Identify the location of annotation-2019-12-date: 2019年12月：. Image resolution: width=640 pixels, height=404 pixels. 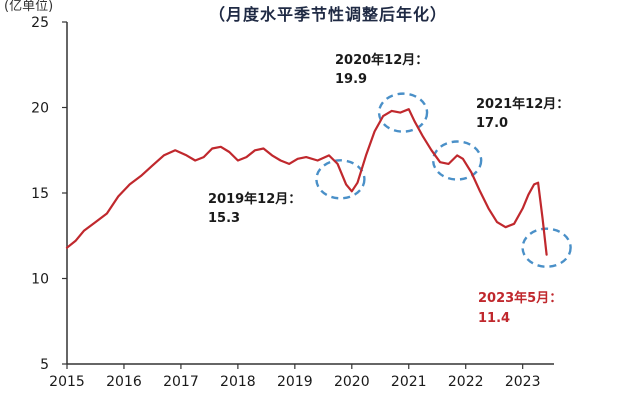
(254, 199).